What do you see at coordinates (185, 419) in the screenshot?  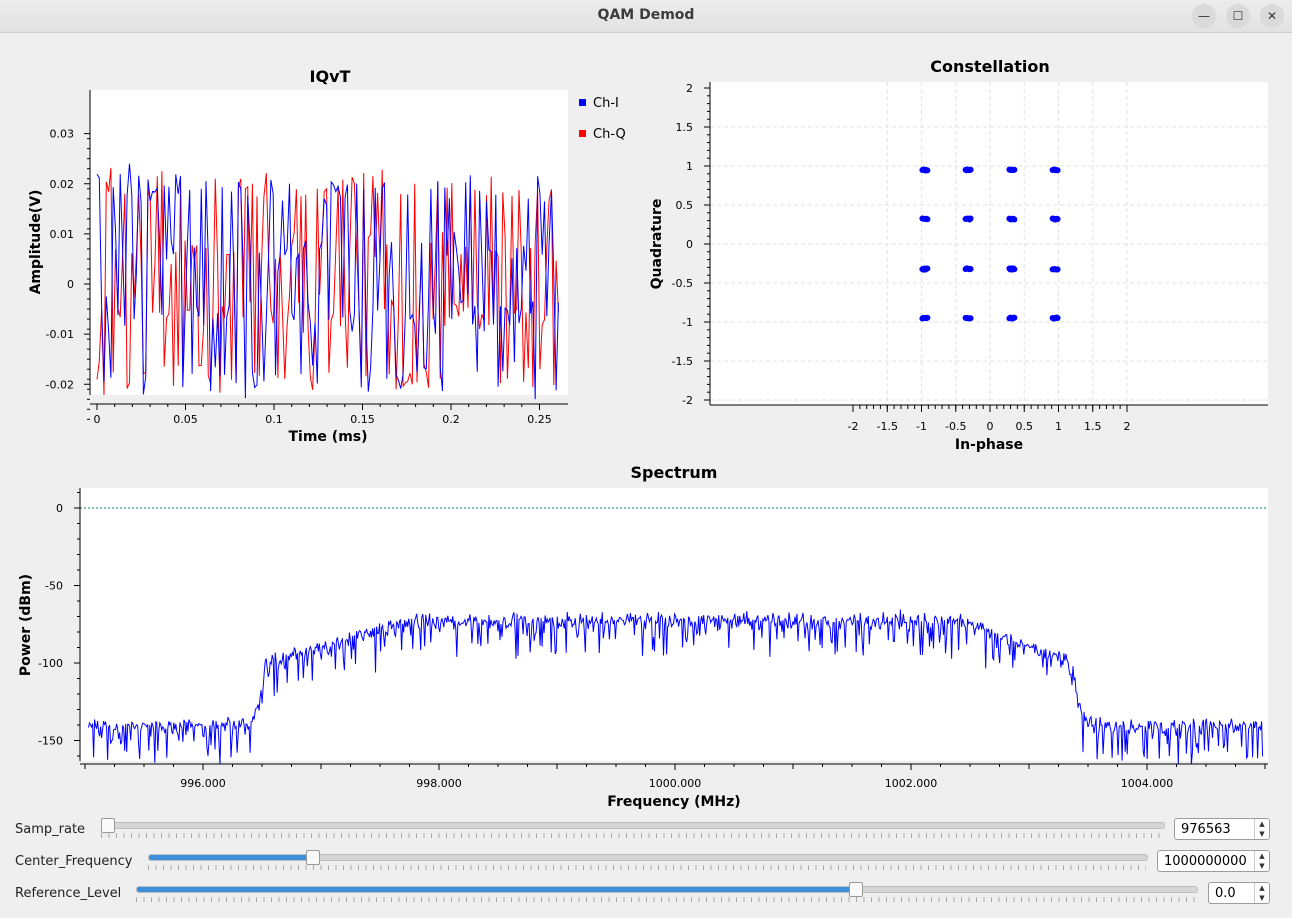 I see `iqvt-x-tick-label: 0.05` at bounding box center [185, 419].